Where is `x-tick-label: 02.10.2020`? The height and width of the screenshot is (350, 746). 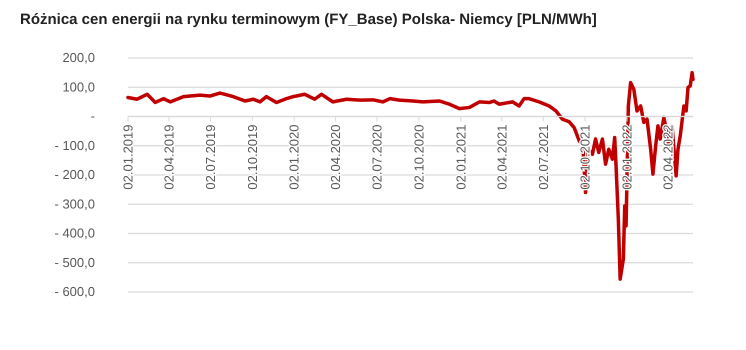
x-tick-label: 02.10.2020 is located at coordinates (418, 157).